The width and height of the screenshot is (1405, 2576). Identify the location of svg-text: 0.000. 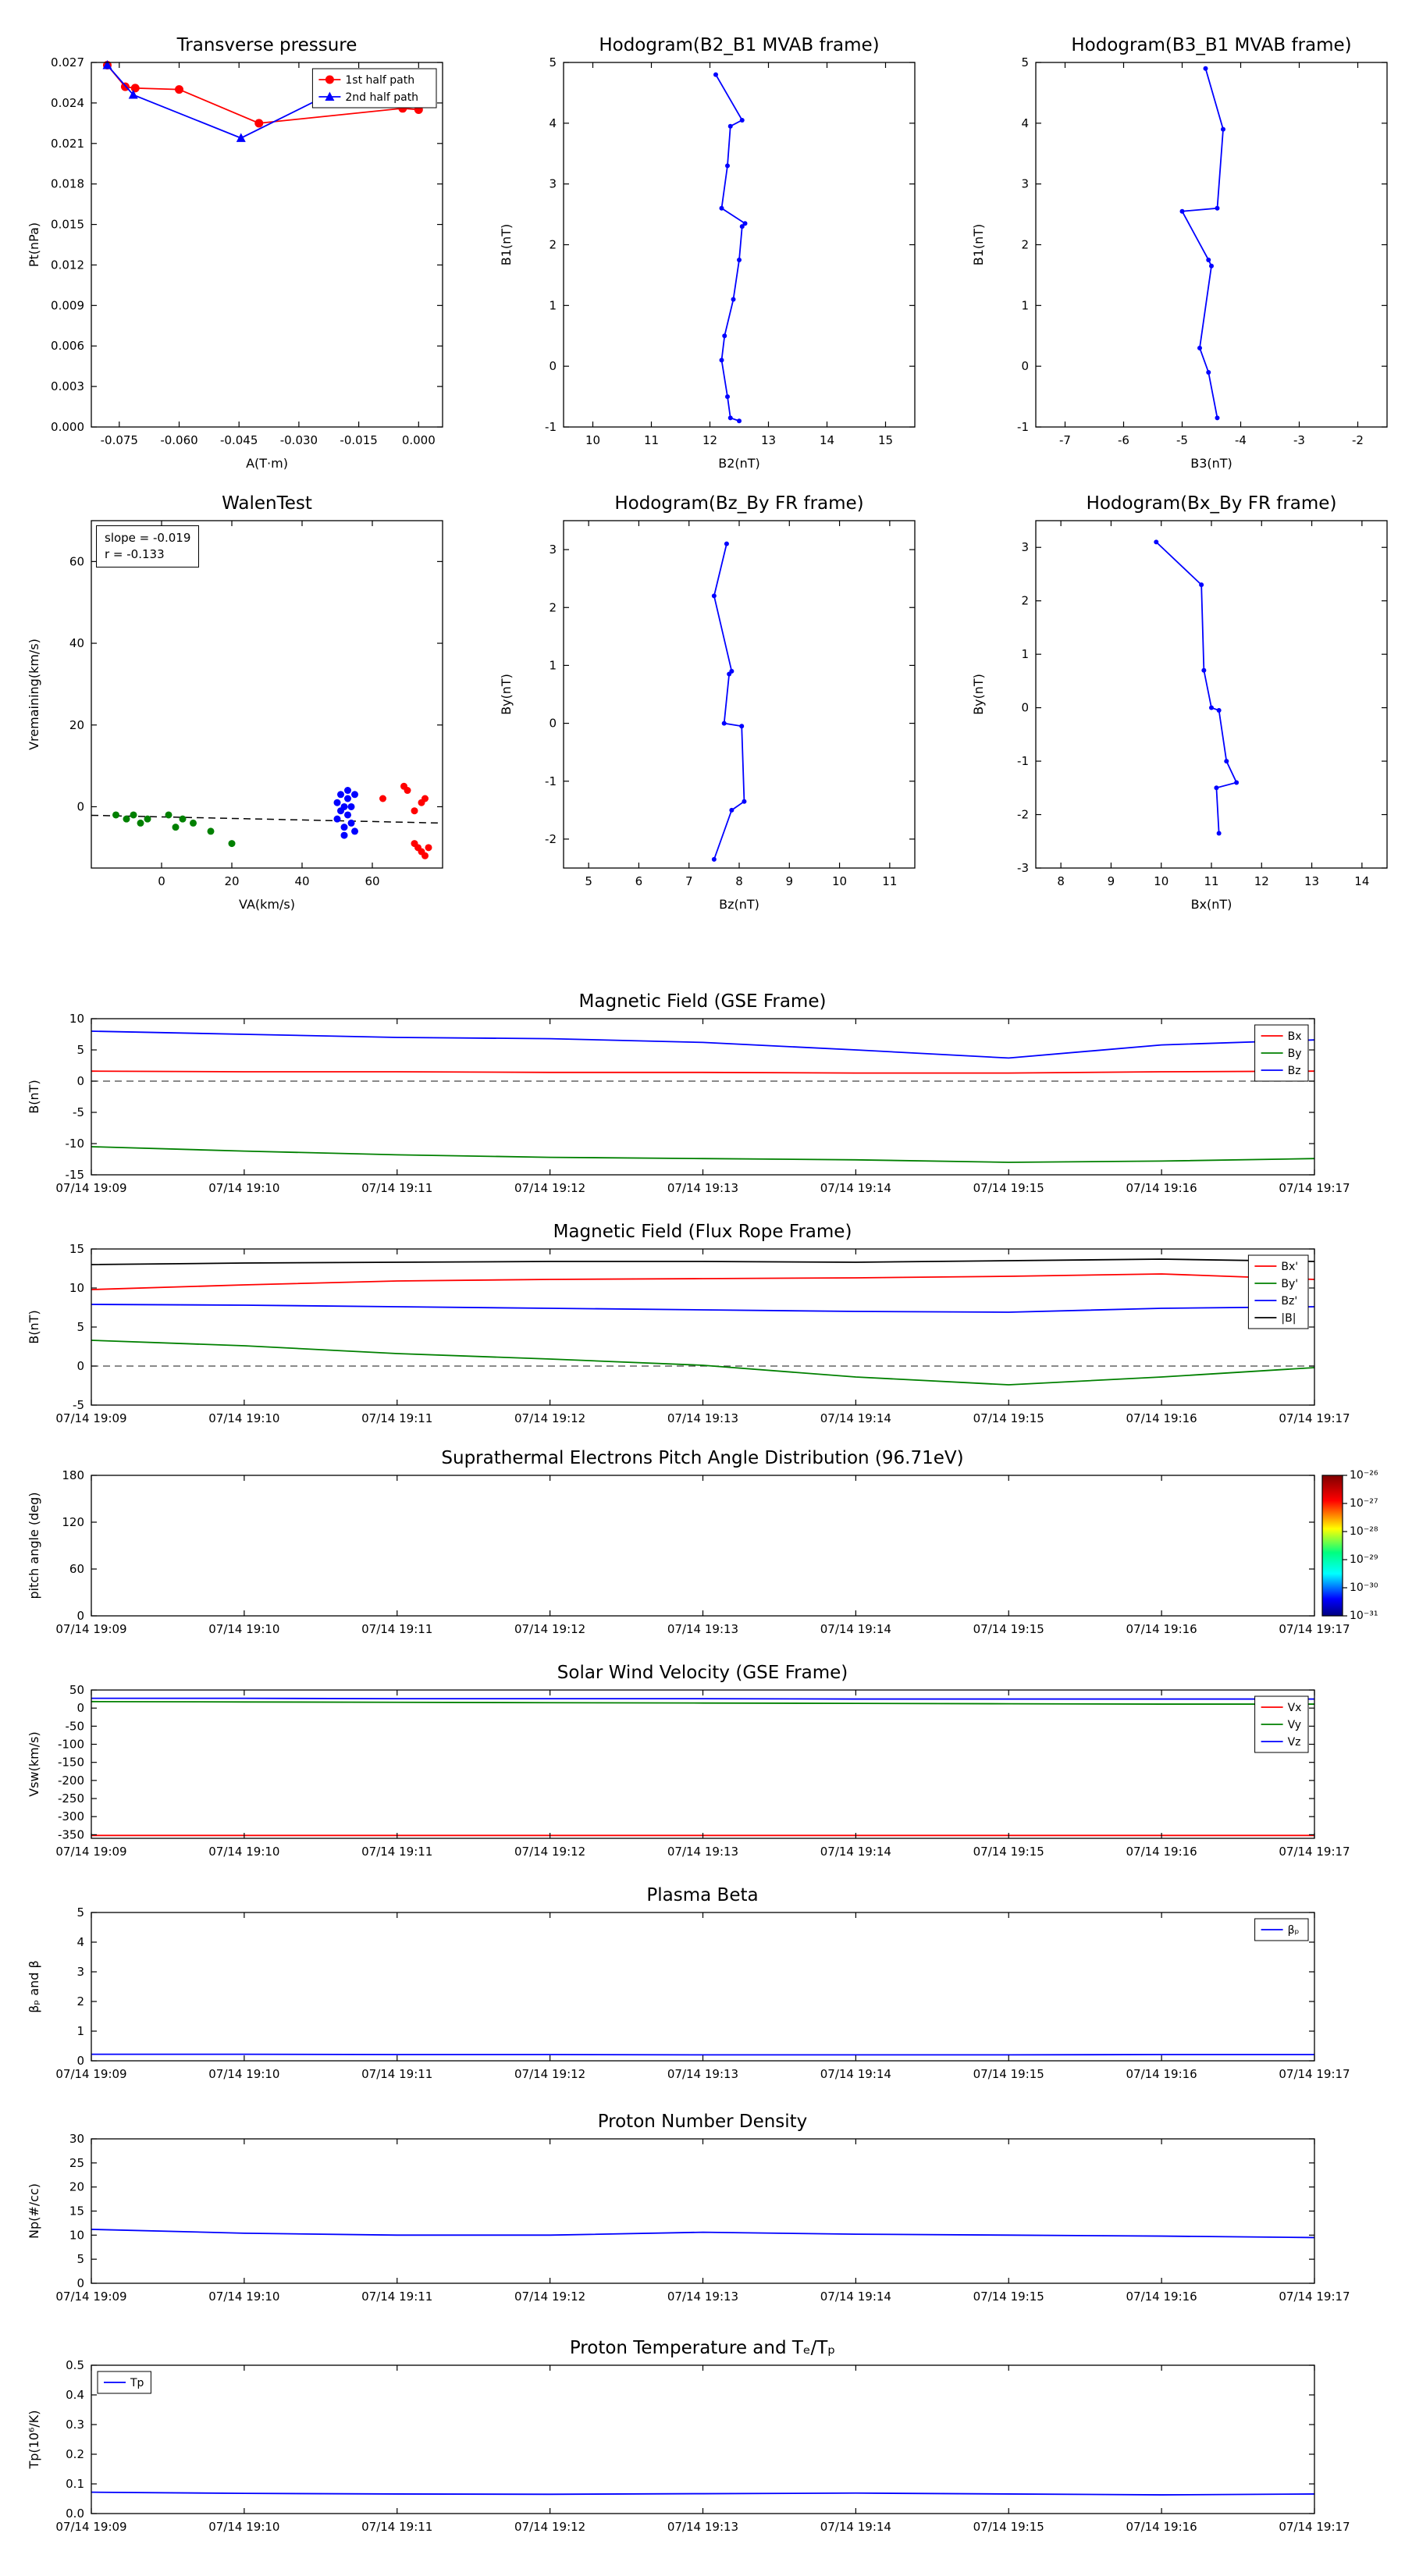
(68, 427).